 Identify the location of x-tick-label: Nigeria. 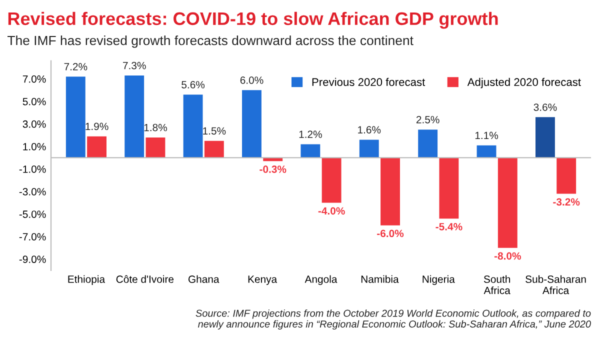
(438, 280).